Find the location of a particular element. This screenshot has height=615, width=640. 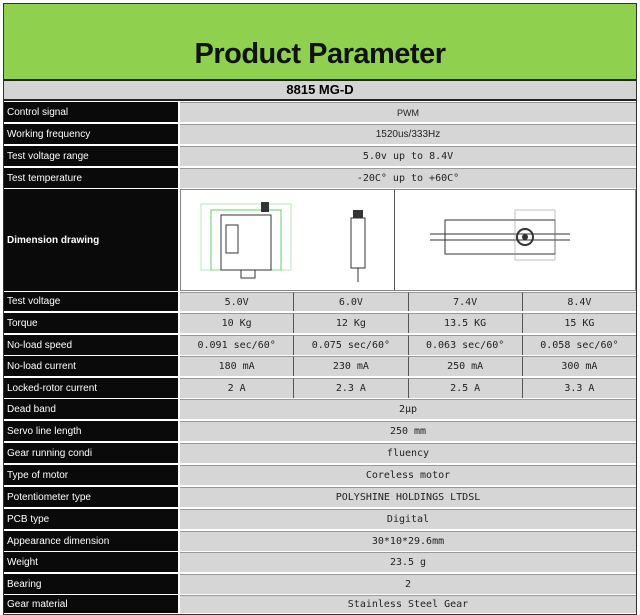

param-row: Dead band 2μp is located at coordinates (320, 409).